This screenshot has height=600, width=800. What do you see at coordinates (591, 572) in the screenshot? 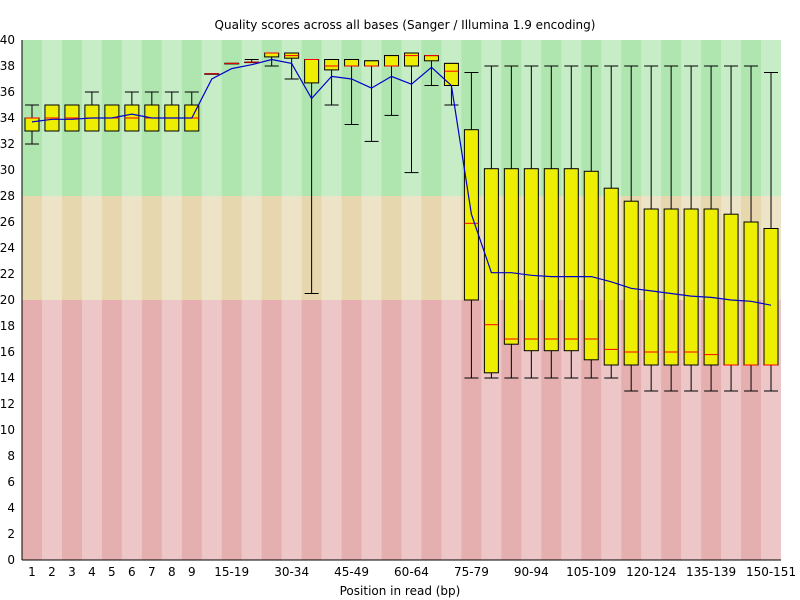
I see `x-tick-label: 105-109` at bounding box center [591, 572].